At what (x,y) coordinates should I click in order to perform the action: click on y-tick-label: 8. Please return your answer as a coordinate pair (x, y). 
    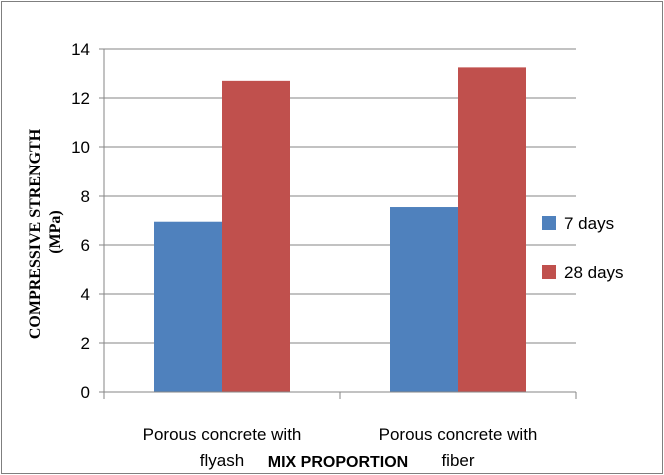
    Looking at the image, I should click on (85, 196).